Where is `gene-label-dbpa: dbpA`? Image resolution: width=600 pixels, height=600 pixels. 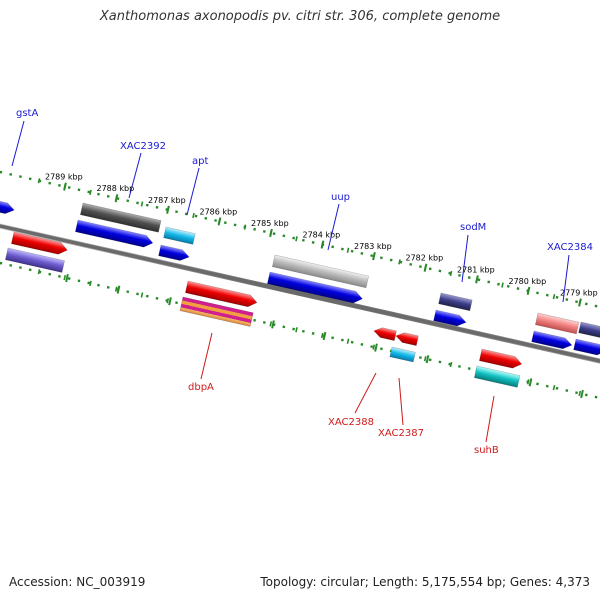 gene-label-dbpa: dbpA is located at coordinates (201, 387).